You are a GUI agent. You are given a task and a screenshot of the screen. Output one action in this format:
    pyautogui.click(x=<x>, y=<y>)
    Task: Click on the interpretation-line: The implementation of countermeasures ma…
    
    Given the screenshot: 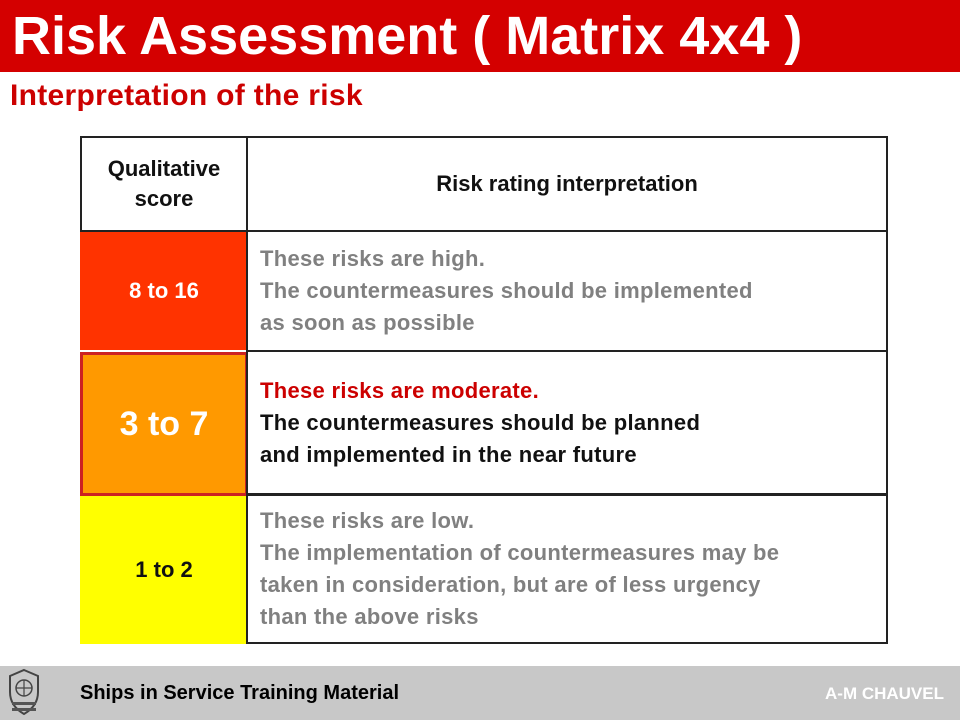 What is the action you would take?
    pyautogui.click(x=520, y=552)
    